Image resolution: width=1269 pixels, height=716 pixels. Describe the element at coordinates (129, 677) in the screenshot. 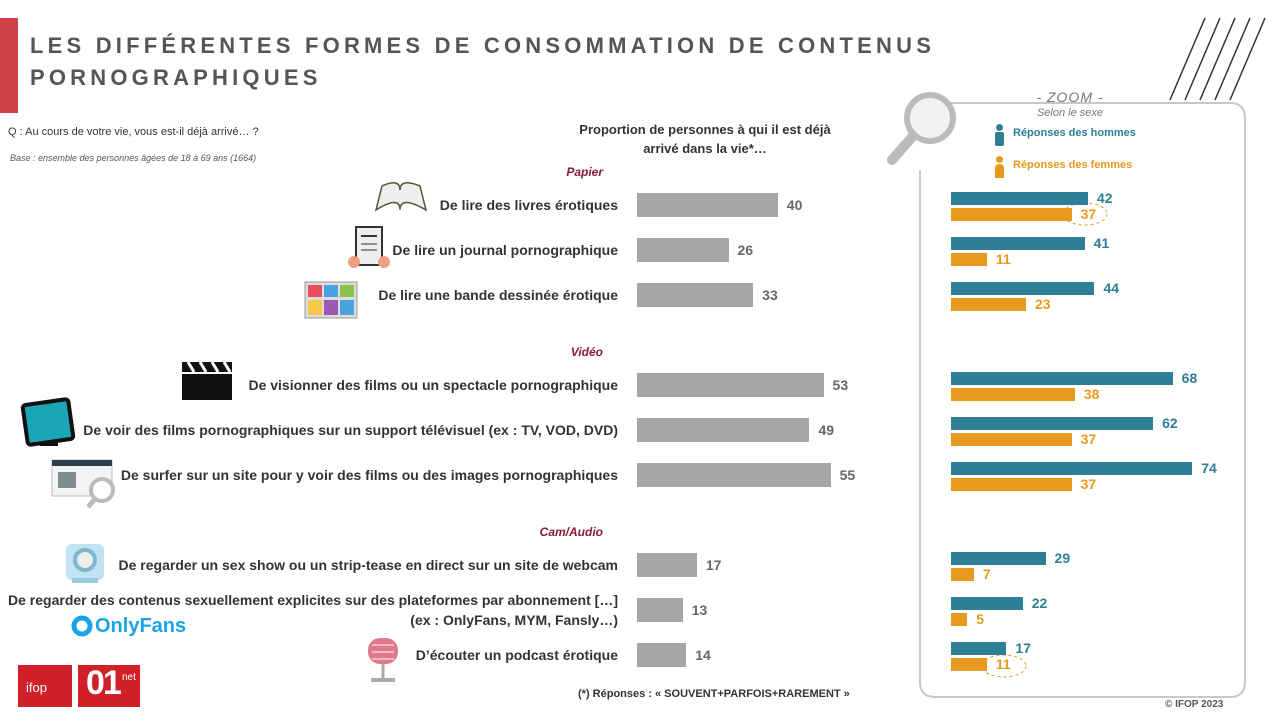

I see `brand-suffix: net` at that location.